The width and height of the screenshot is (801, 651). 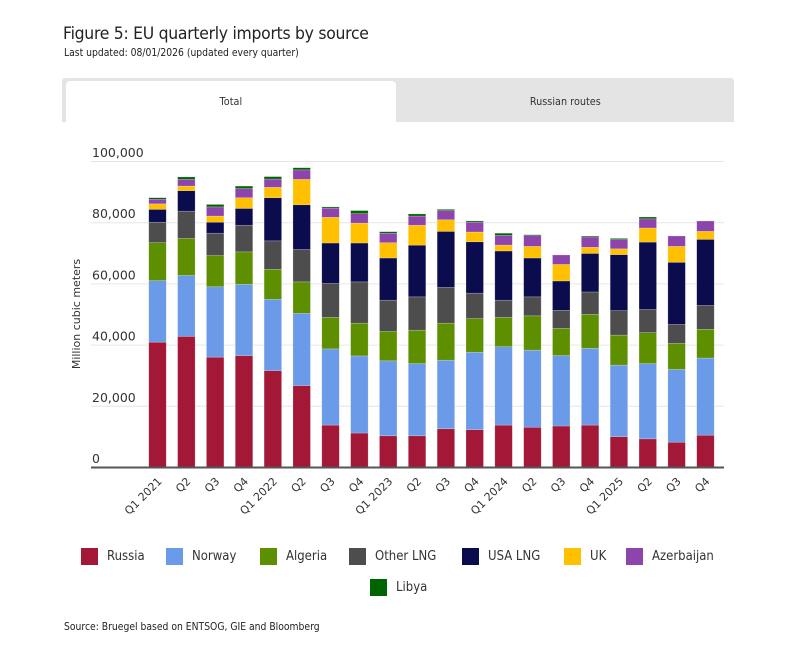 What do you see at coordinates (503, 556) in the screenshot?
I see `legend-item-usa-lng: USA LNG` at bounding box center [503, 556].